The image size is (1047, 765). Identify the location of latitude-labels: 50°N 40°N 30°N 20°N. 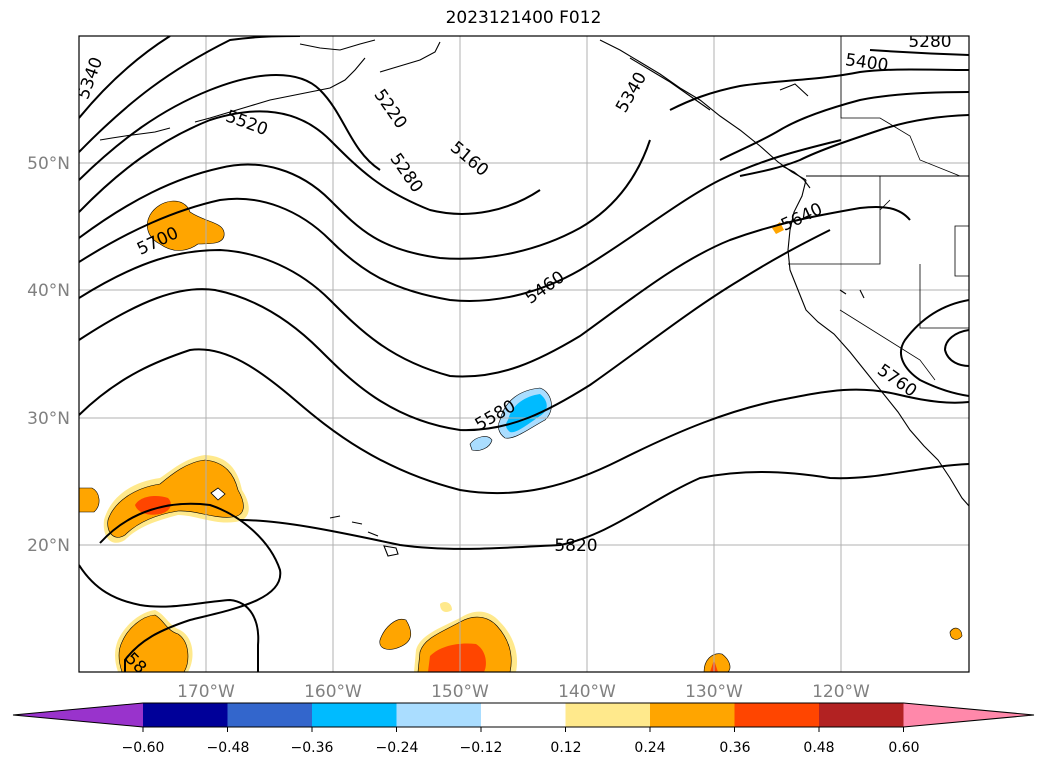
(48, 355).